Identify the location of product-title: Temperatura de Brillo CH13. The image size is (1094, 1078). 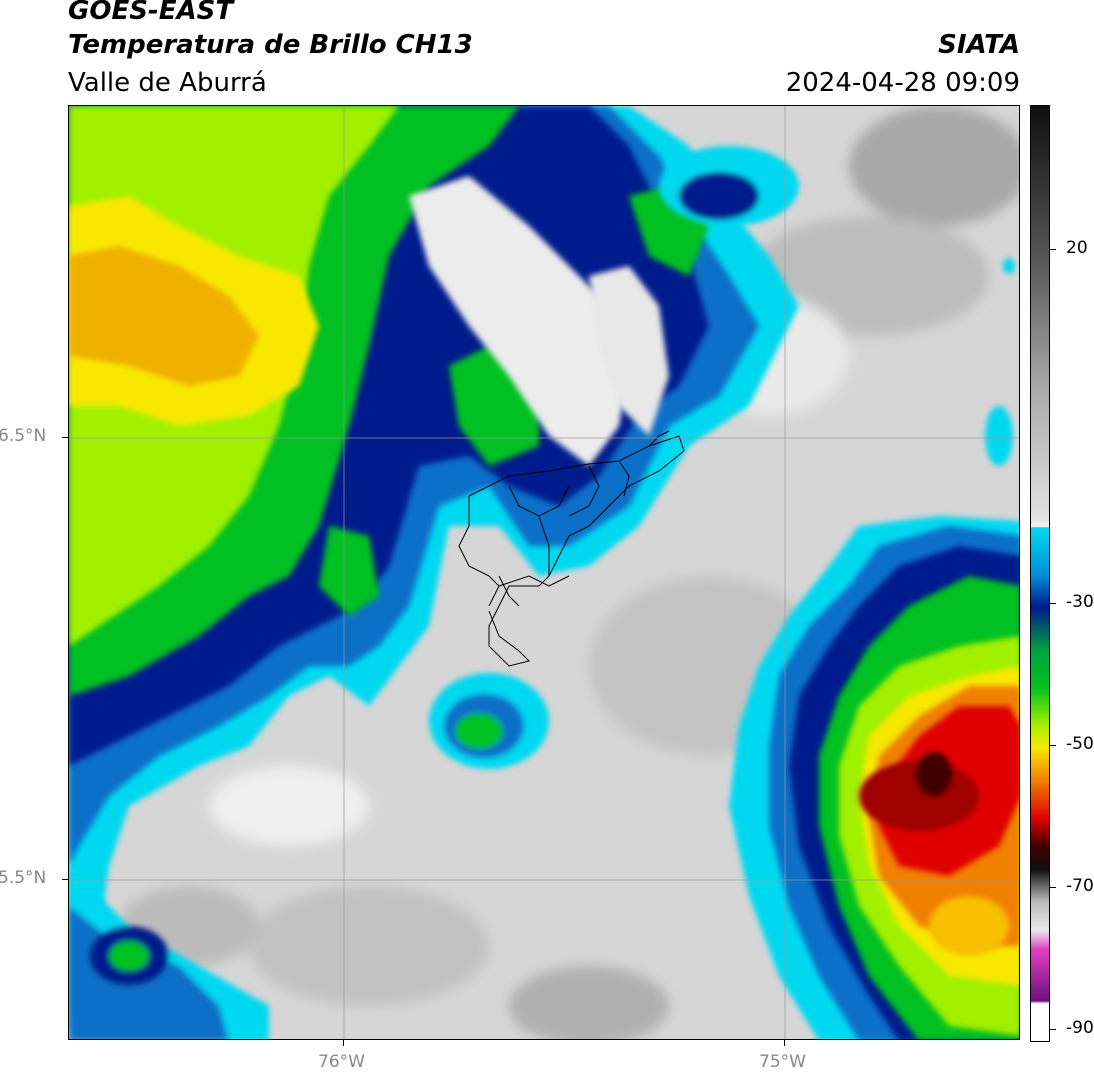
(270, 45).